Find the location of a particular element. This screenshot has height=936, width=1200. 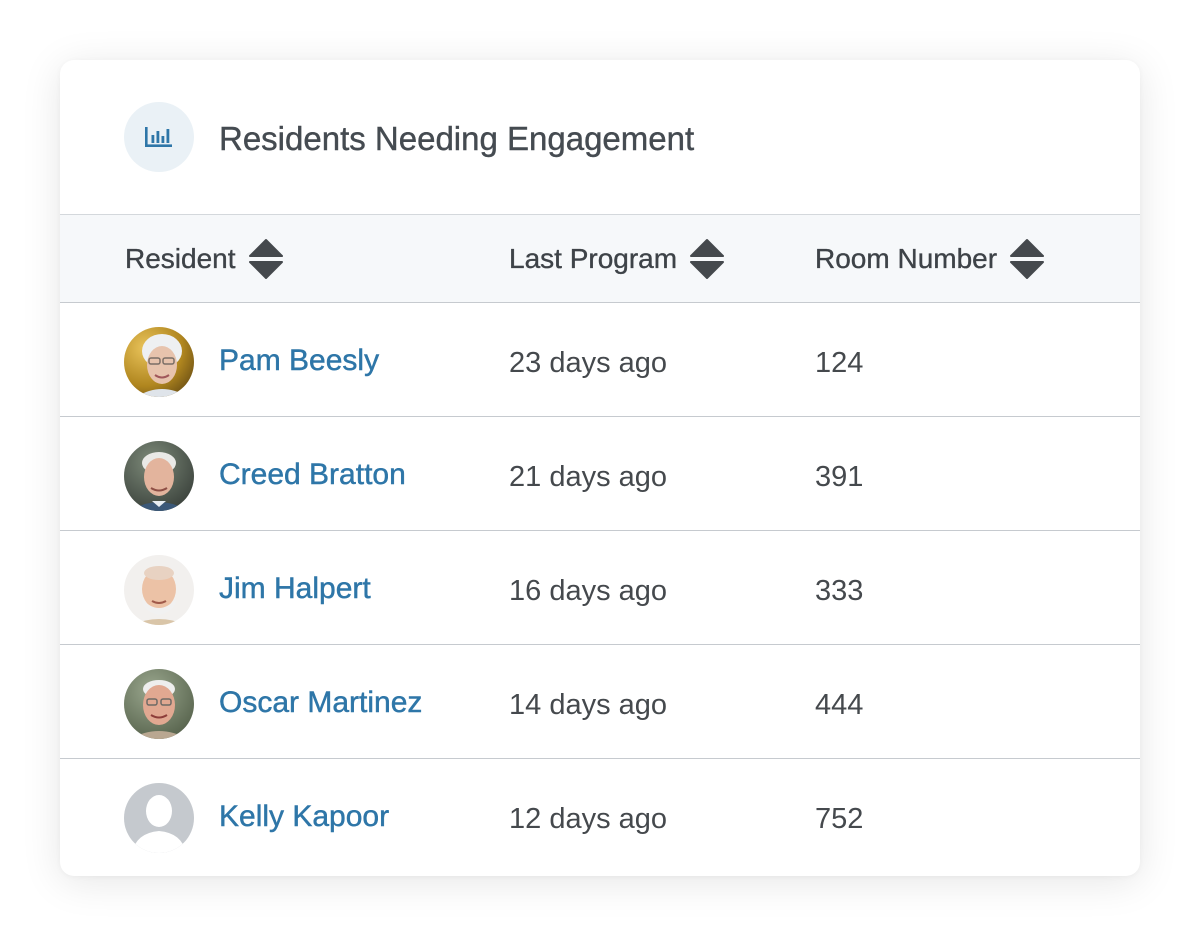

column-label-last-program: Last Program is located at coordinates (593, 258).